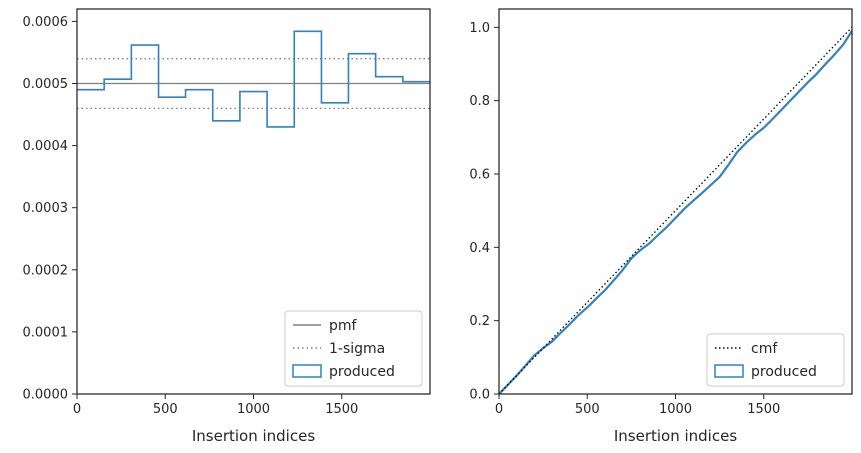  What do you see at coordinates (46, 395) in the screenshot?
I see `y-tick-label: 0.0000` at bounding box center [46, 395].